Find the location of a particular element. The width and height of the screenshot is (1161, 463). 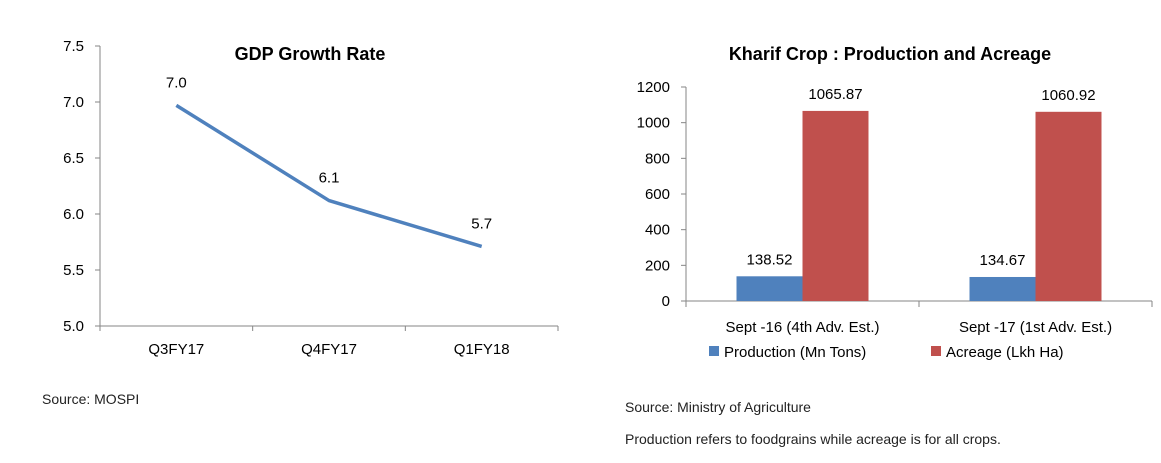

kharif-x-tick-label: Sept -17 (1st Adv. Est.) is located at coordinates (1035, 327).